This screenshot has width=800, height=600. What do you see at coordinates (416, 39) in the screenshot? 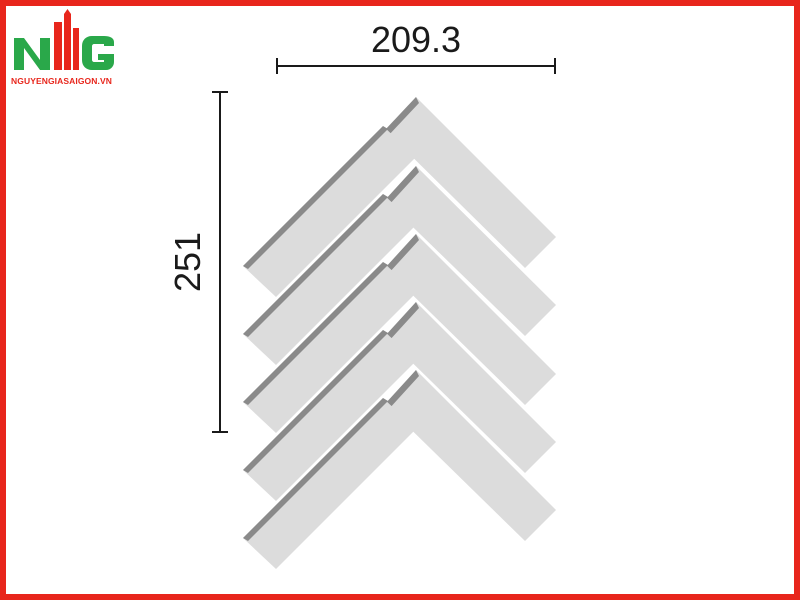
I see `width-label: 209.3` at bounding box center [416, 39].